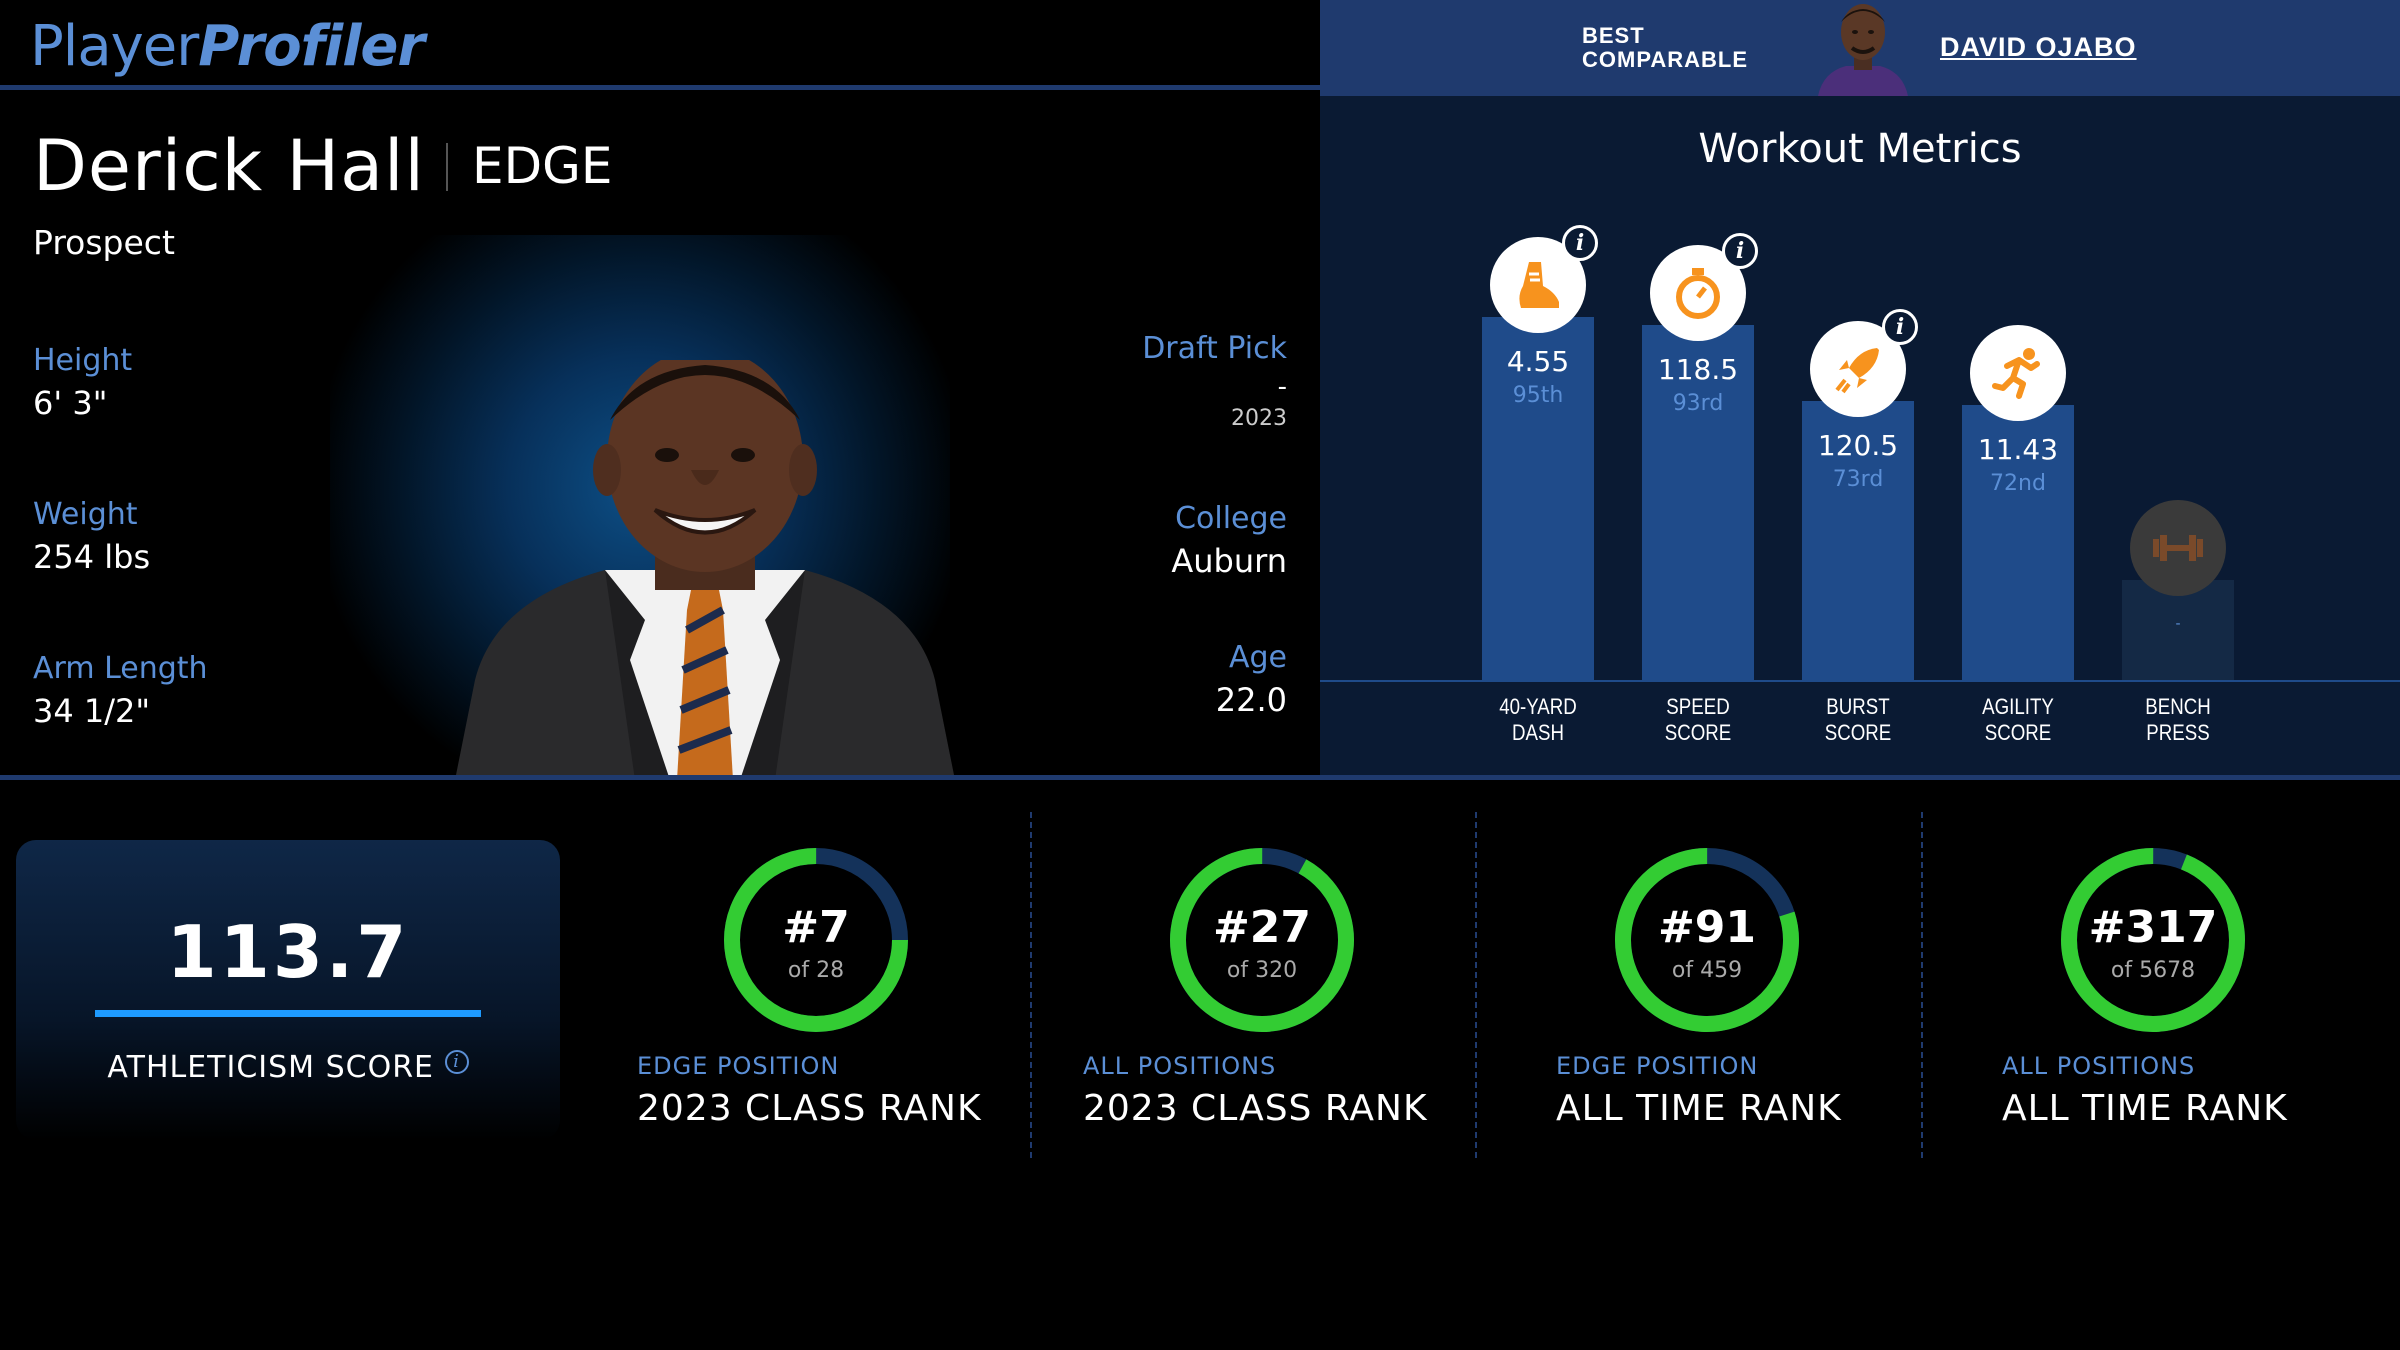 This screenshot has height=1350, width=2400. I want to click on logo-part-profiler: Profiler, so click(311, 46).